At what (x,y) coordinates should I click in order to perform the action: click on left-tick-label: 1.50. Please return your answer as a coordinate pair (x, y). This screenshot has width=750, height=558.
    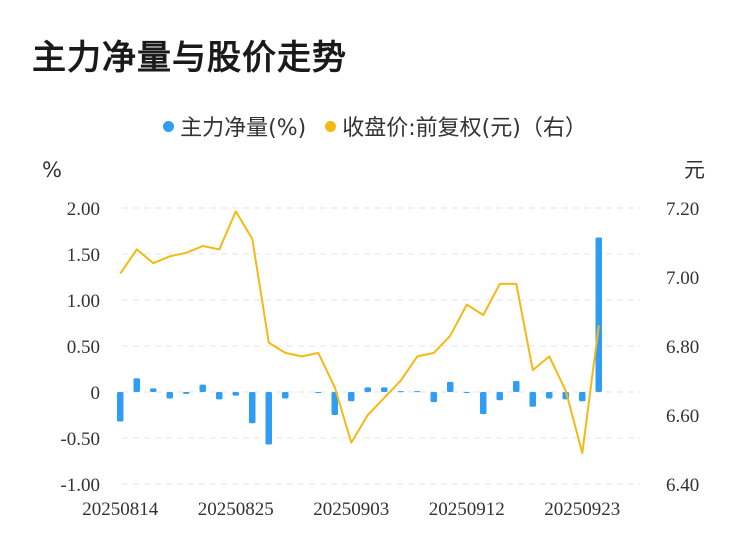
    Looking at the image, I should click on (83, 255).